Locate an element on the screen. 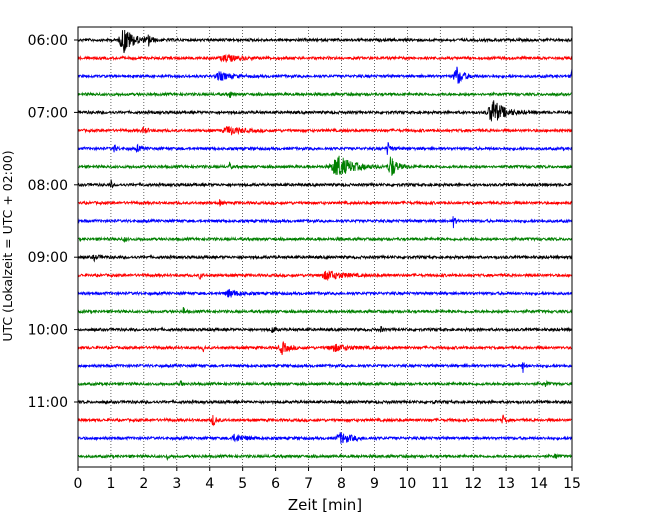  x-axis-label: Zeit [min] is located at coordinates (325, 505).